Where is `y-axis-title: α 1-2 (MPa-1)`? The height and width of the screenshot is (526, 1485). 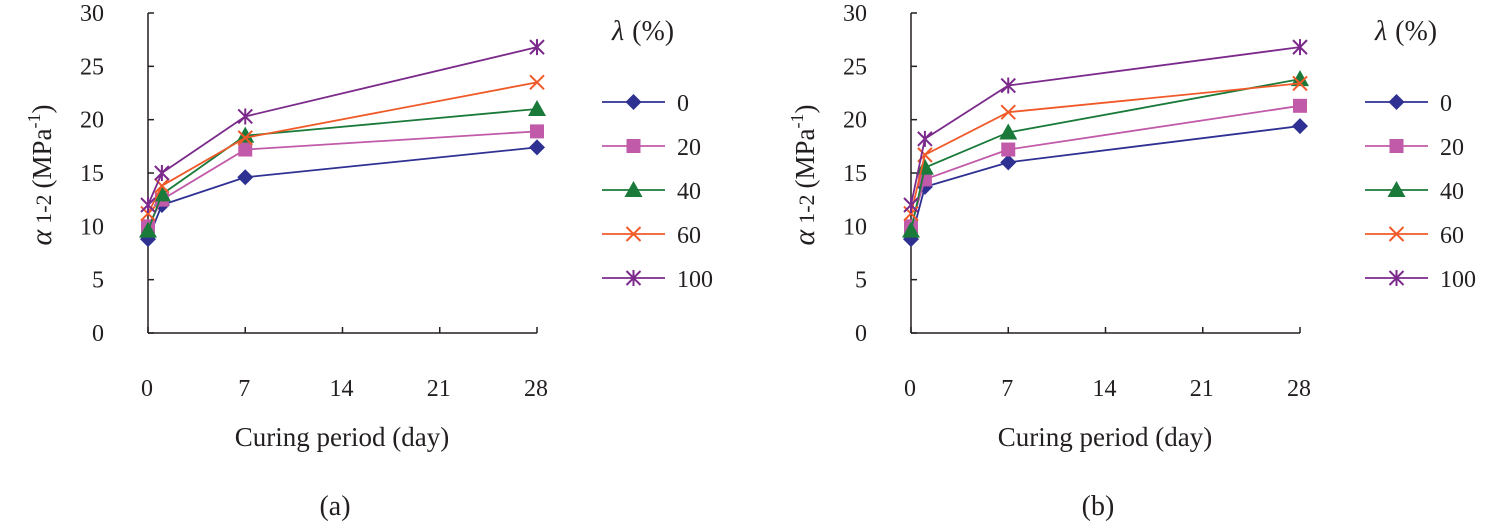
y-axis-title: α 1-2 (MPa-1) is located at coordinates (41, 174).